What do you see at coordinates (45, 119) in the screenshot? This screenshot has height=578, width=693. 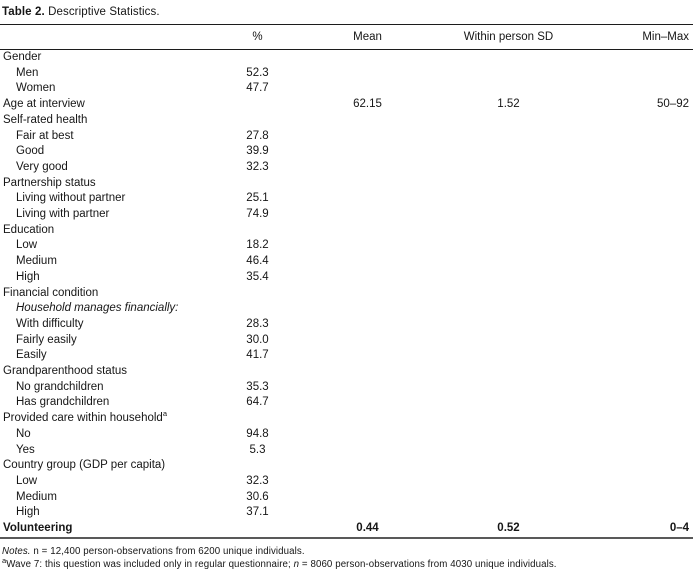 I see `row-label: Self-rated health` at bounding box center [45, 119].